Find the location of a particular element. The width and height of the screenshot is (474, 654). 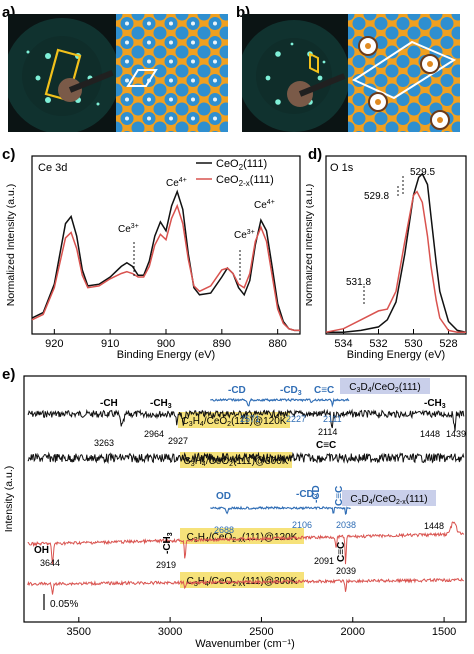

annot-1448-top: 1448 is located at coordinates (430, 434).